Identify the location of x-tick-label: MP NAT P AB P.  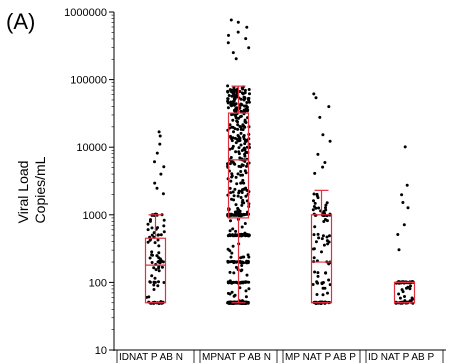
(320, 357).